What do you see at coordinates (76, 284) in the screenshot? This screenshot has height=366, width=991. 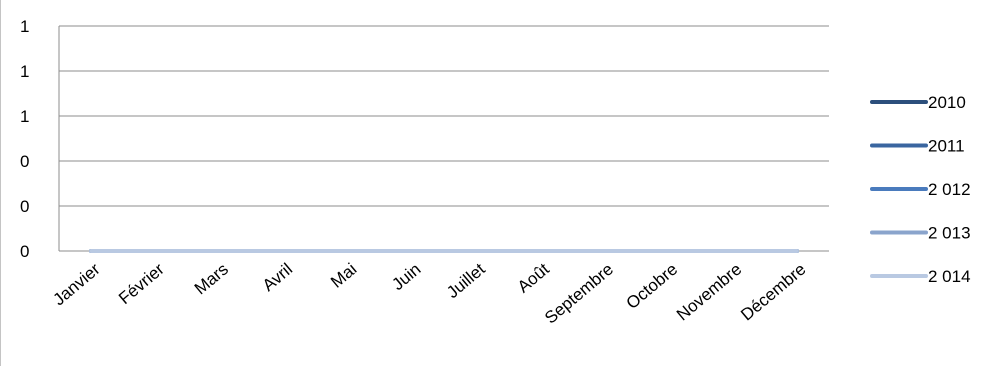 I see `x-tick-label: Janvier` at bounding box center [76, 284].